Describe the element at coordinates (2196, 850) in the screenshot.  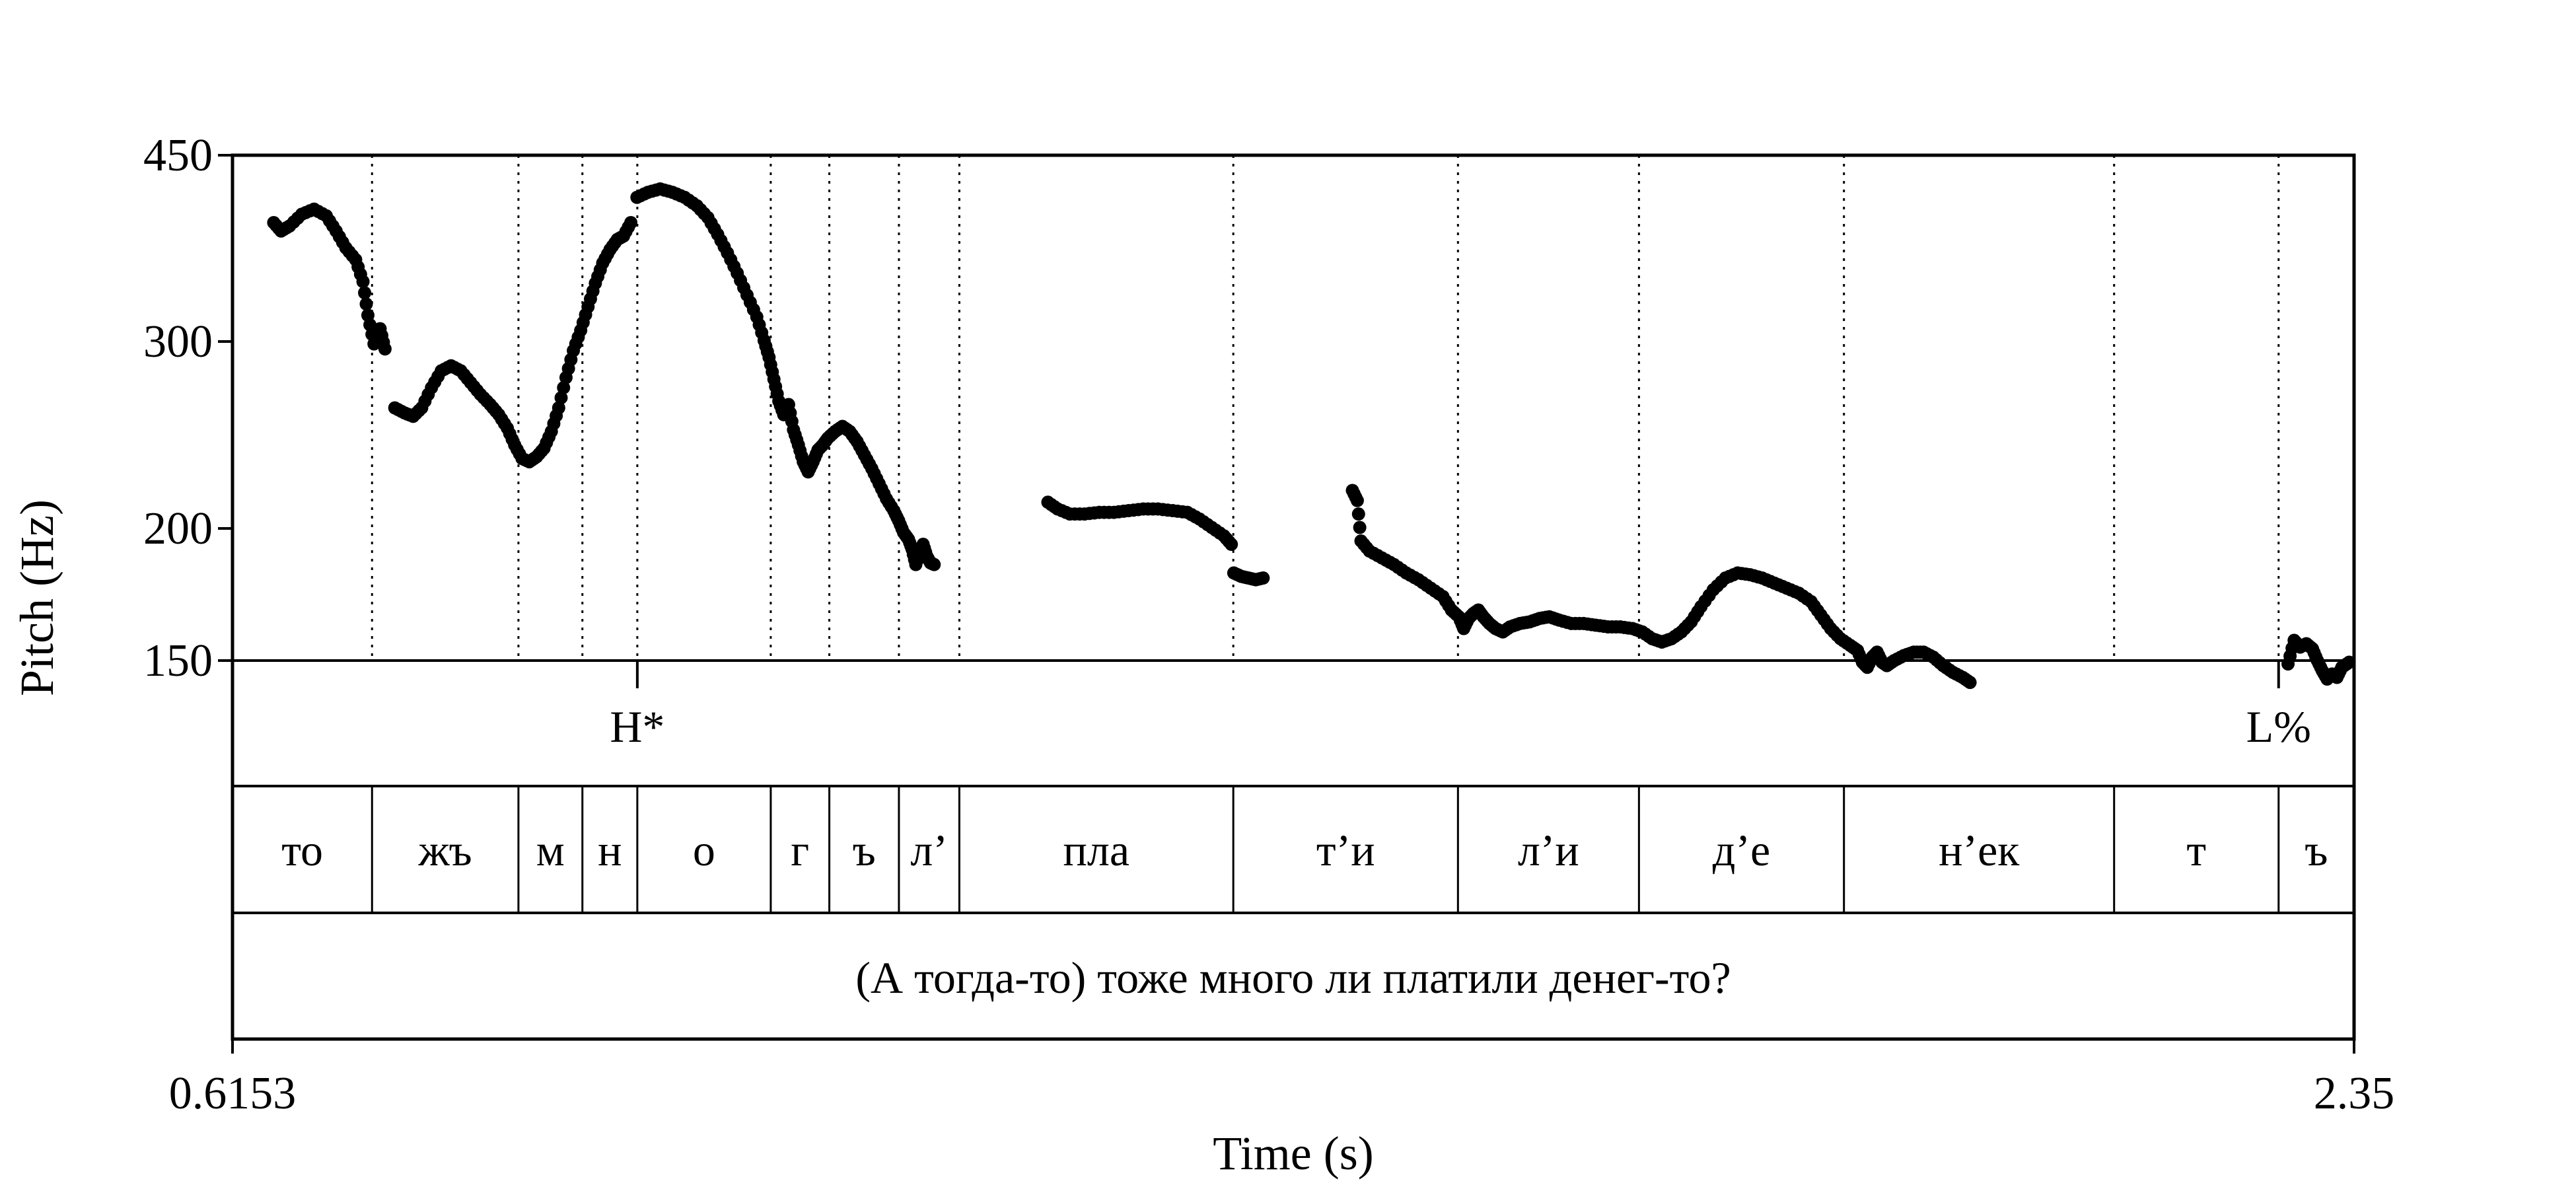
I see `segment-label: т` at that location.